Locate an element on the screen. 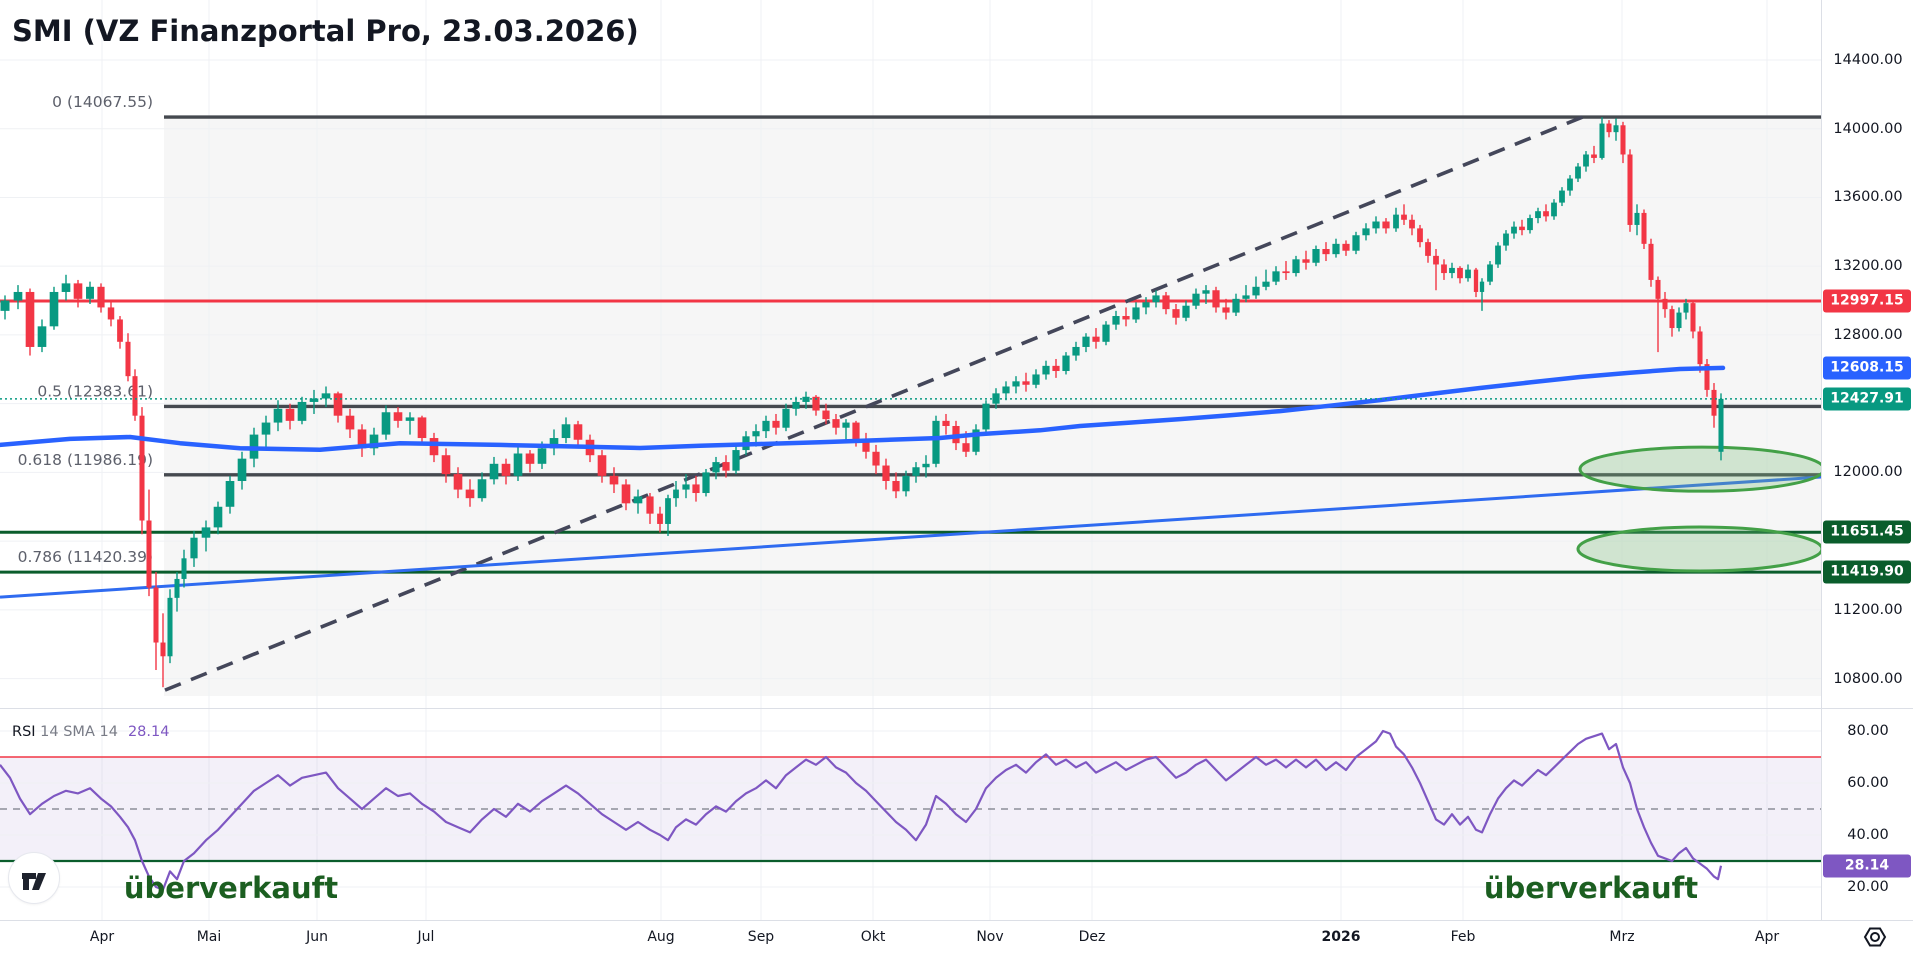 The width and height of the screenshot is (1913, 957). pane-separator is located at coordinates (956, 708).